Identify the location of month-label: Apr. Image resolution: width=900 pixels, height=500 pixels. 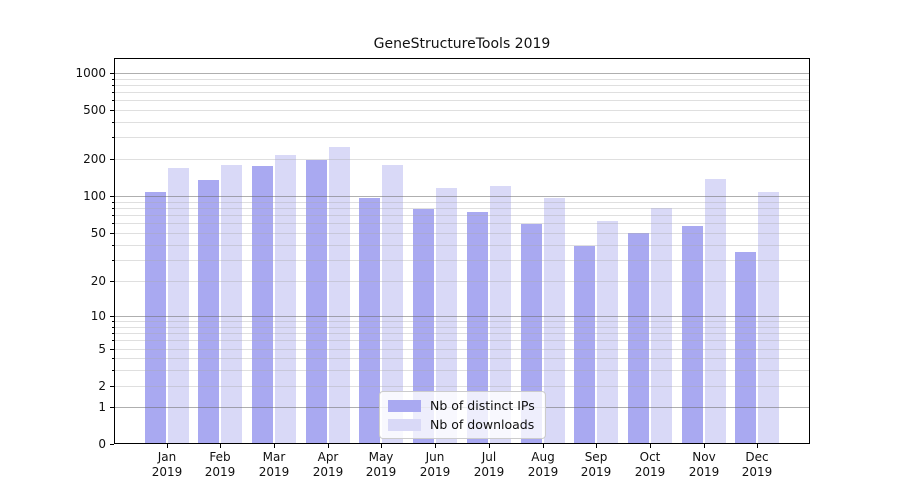
(328, 457).